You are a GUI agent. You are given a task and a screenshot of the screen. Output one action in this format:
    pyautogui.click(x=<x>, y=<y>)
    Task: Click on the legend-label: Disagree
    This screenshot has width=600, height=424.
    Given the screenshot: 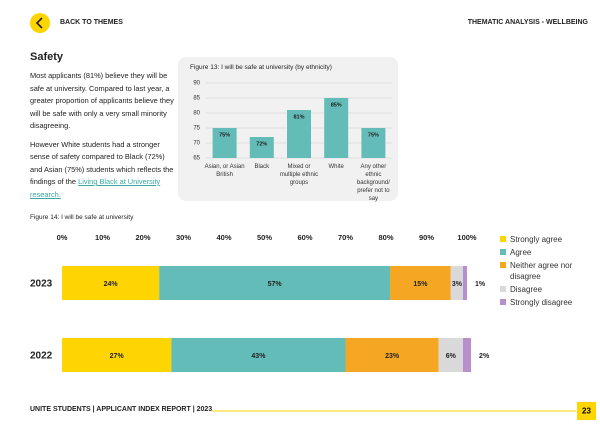 What is the action you would take?
    pyautogui.click(x=526, y=289)
    